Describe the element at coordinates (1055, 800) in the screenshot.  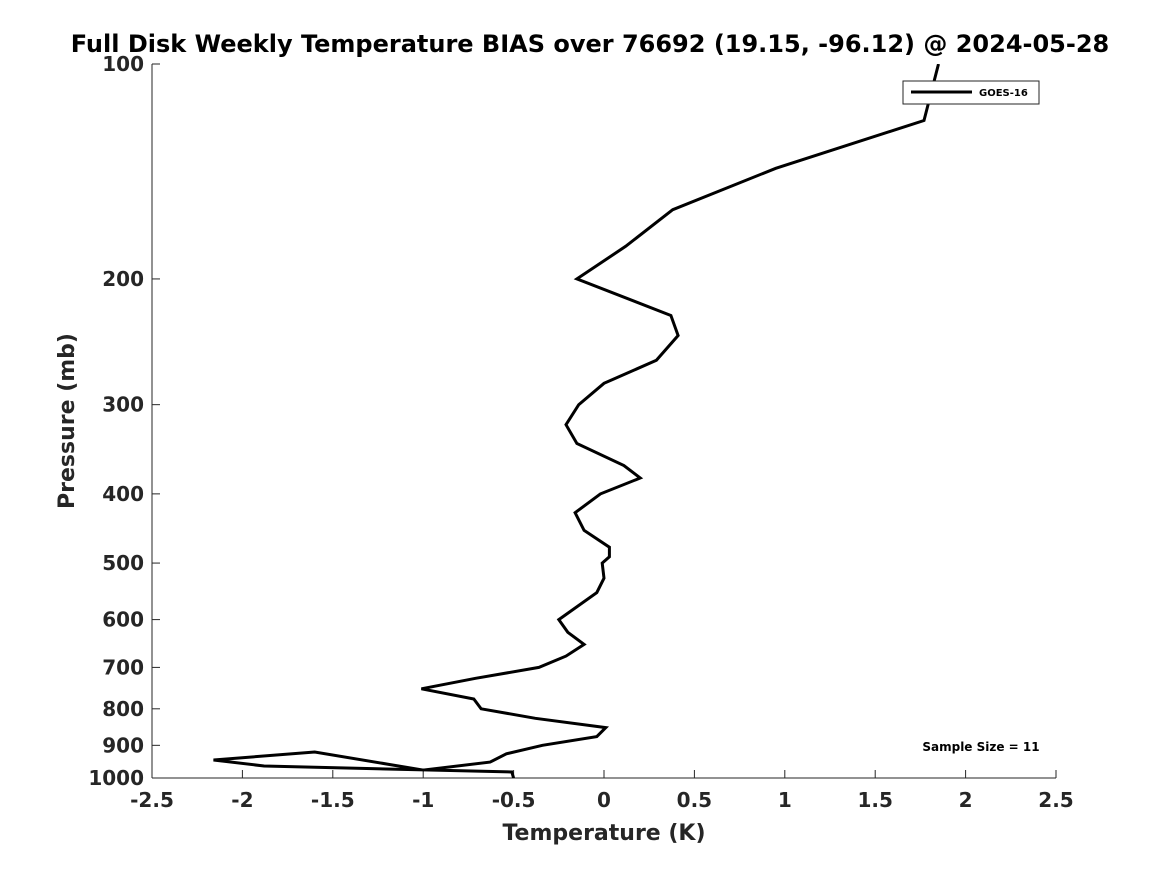
I see `x-tick-label: 2.5` at that location.